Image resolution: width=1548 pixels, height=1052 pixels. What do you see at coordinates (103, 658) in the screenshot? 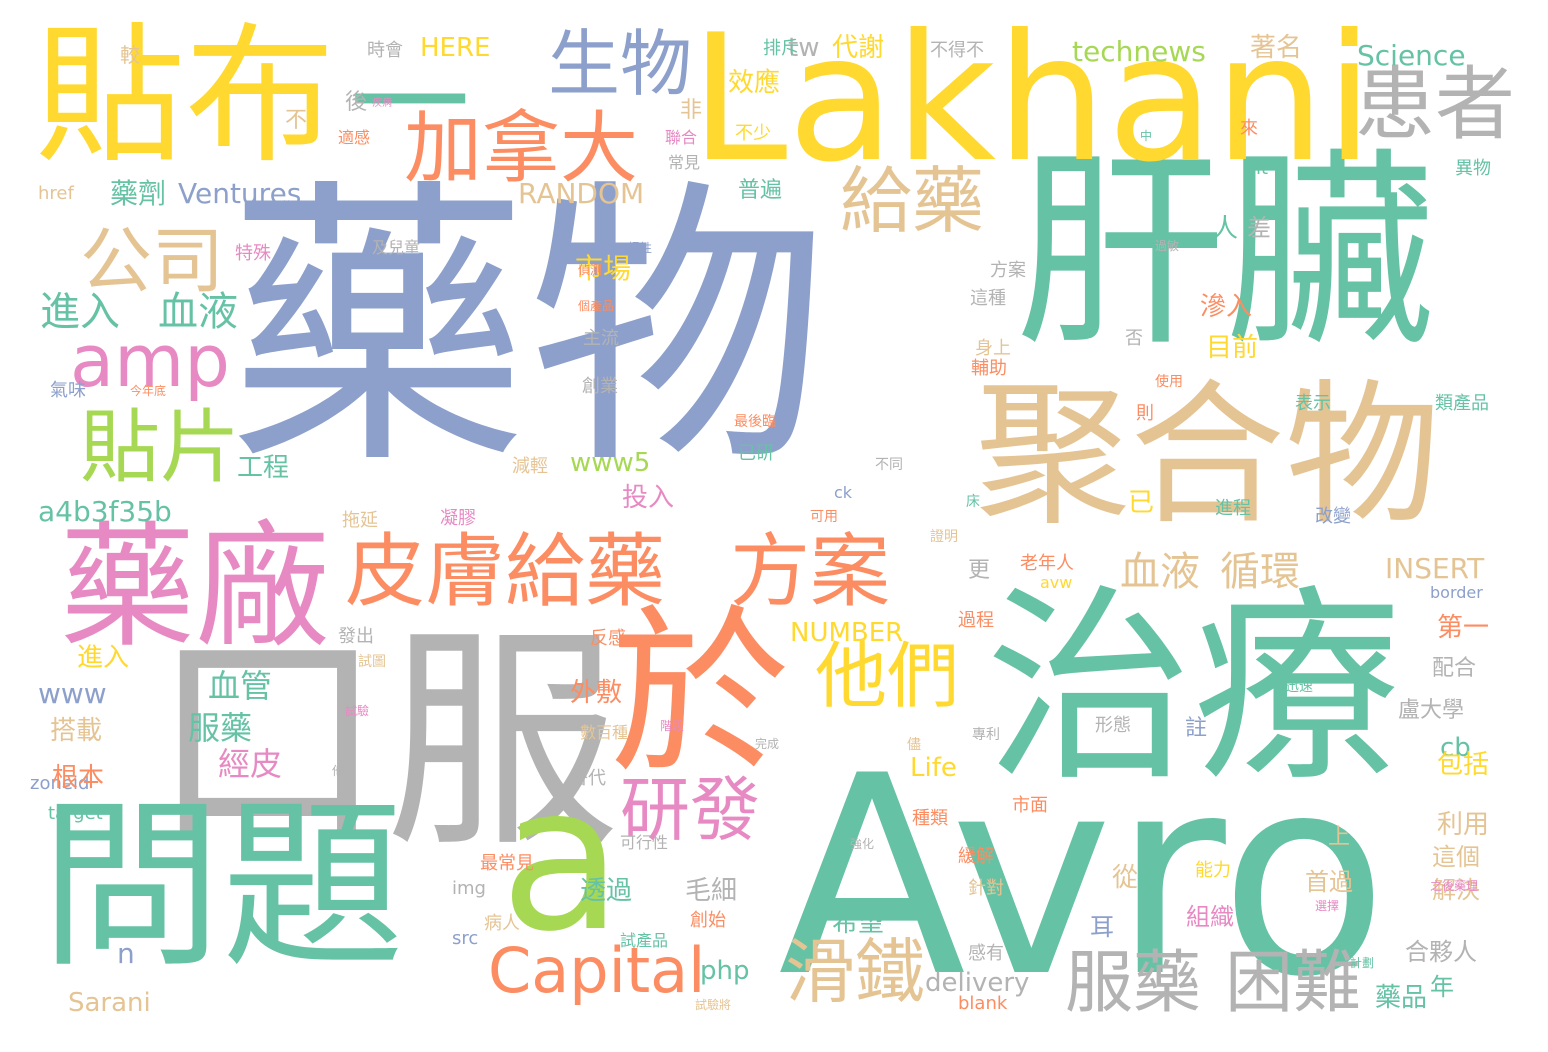
I see `cloud-word: 進入` at bounding box center [103, 658].